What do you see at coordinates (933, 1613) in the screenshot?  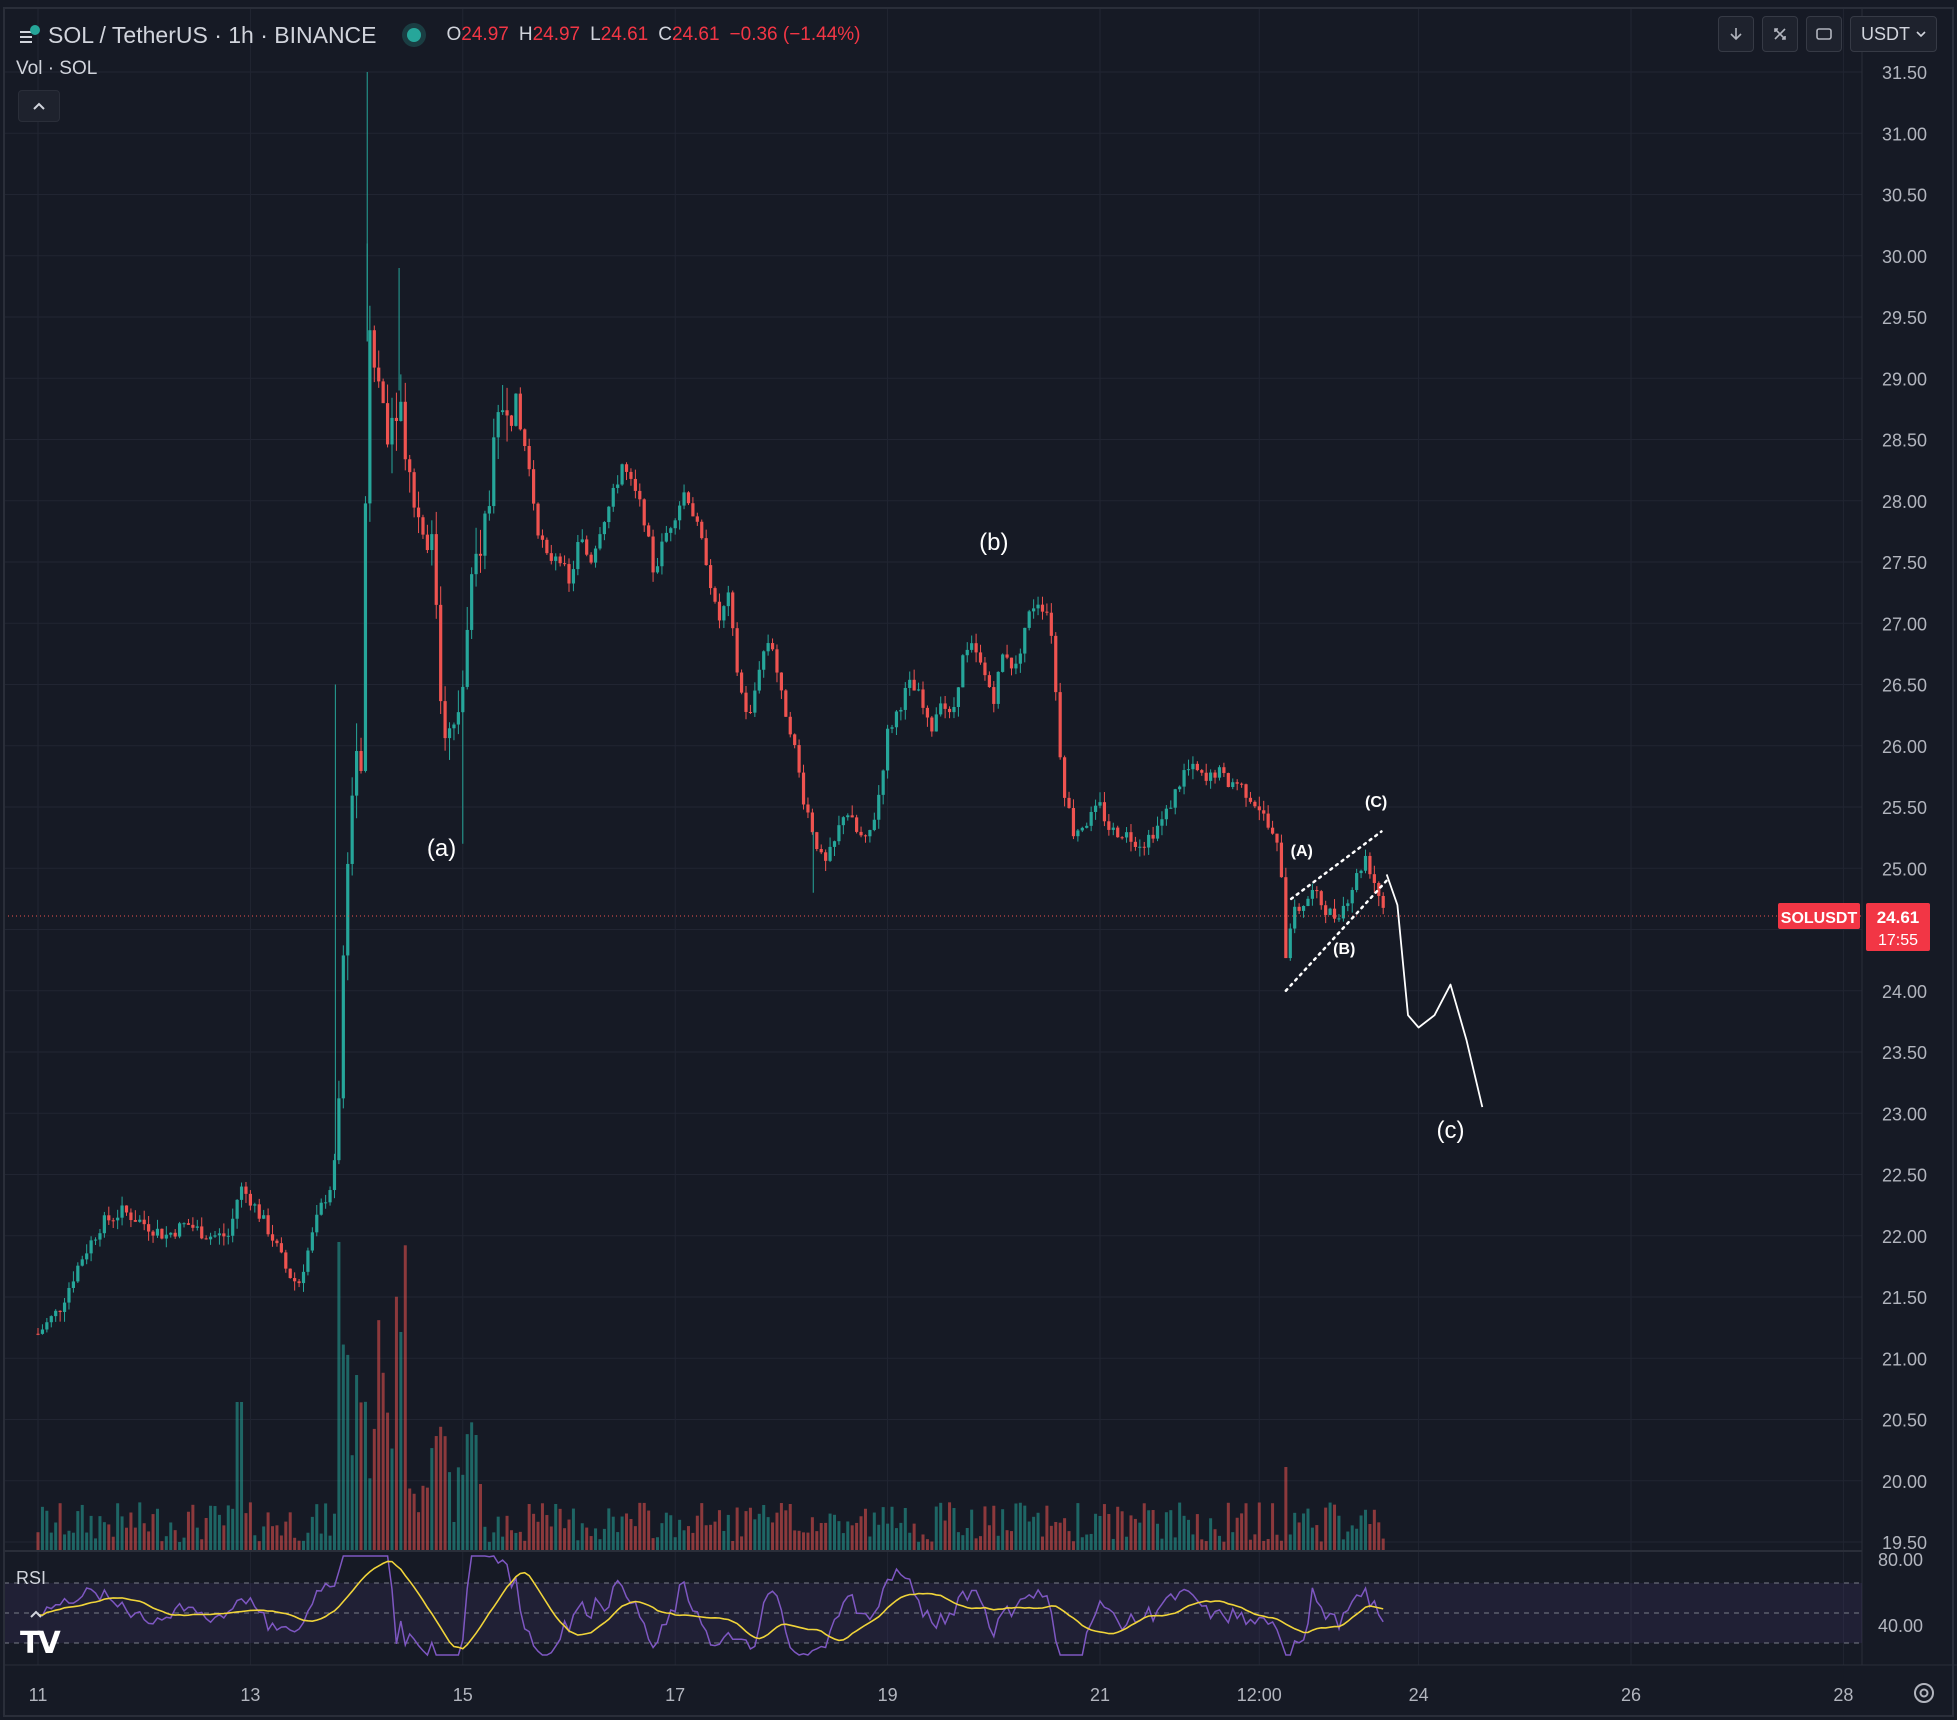 I see `rsi-band-fill` at bounding box center [933, 1613].